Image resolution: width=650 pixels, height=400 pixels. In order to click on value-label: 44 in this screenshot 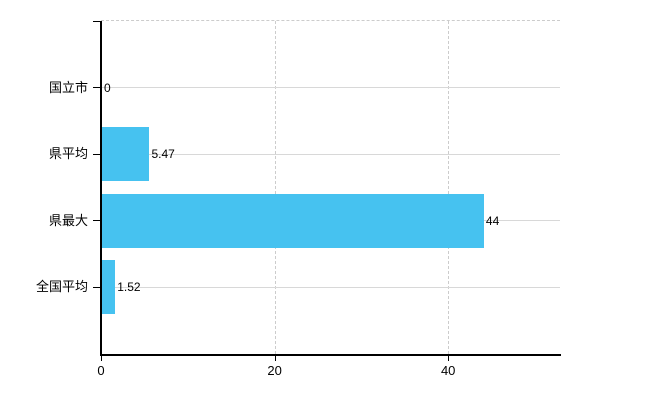, I will do `click(492, 220)`.